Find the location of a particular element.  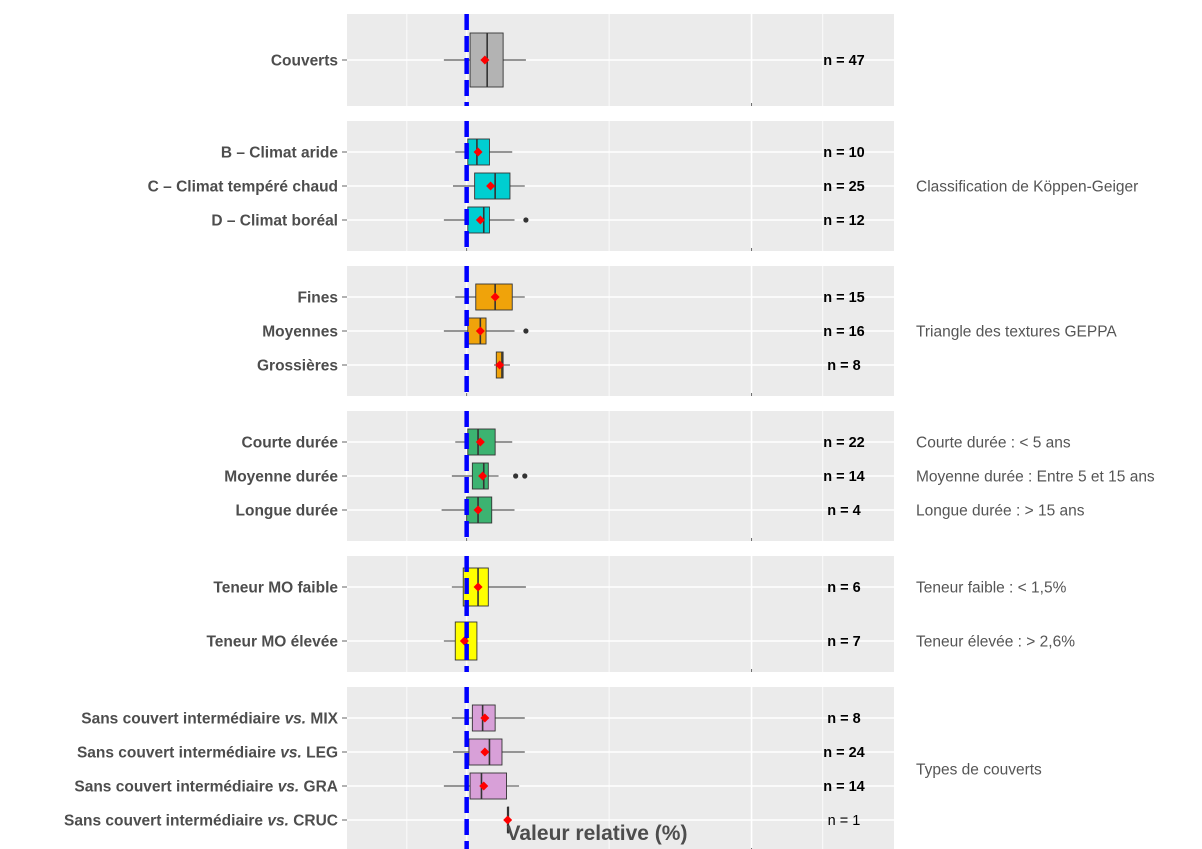

sample-size-label: n = 16 is located at coordinates (844, 332).